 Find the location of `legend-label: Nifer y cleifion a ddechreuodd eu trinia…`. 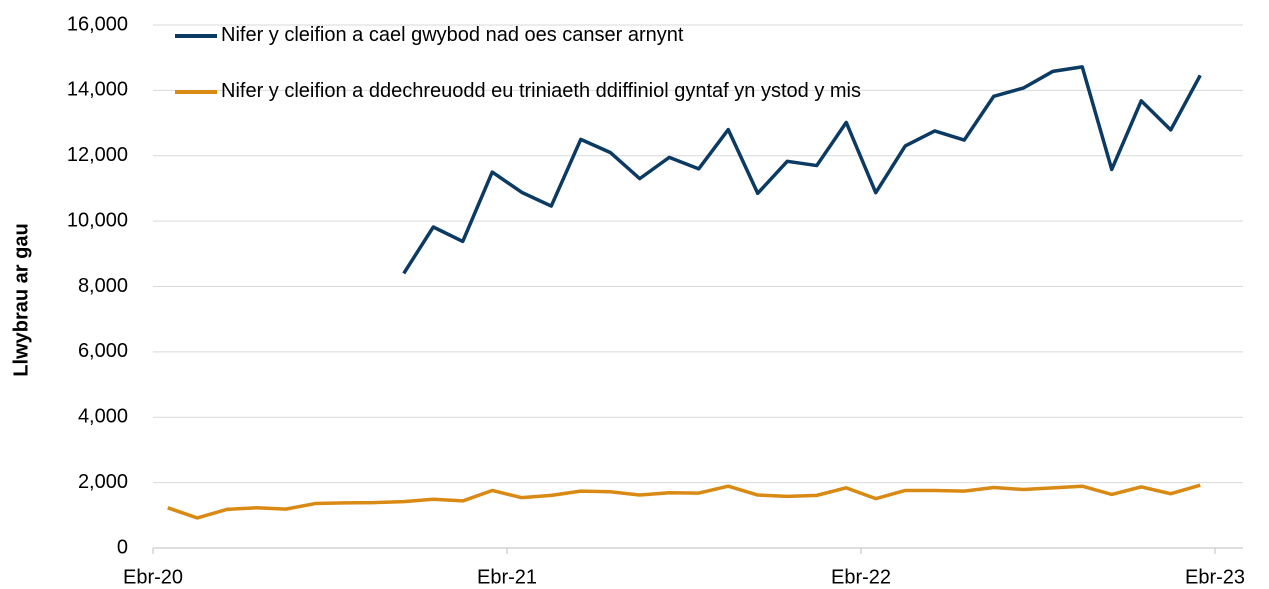

legend-label: Nifer y cleifion a ddechreuodd eu trinia… is located at coordinates (541, 91).